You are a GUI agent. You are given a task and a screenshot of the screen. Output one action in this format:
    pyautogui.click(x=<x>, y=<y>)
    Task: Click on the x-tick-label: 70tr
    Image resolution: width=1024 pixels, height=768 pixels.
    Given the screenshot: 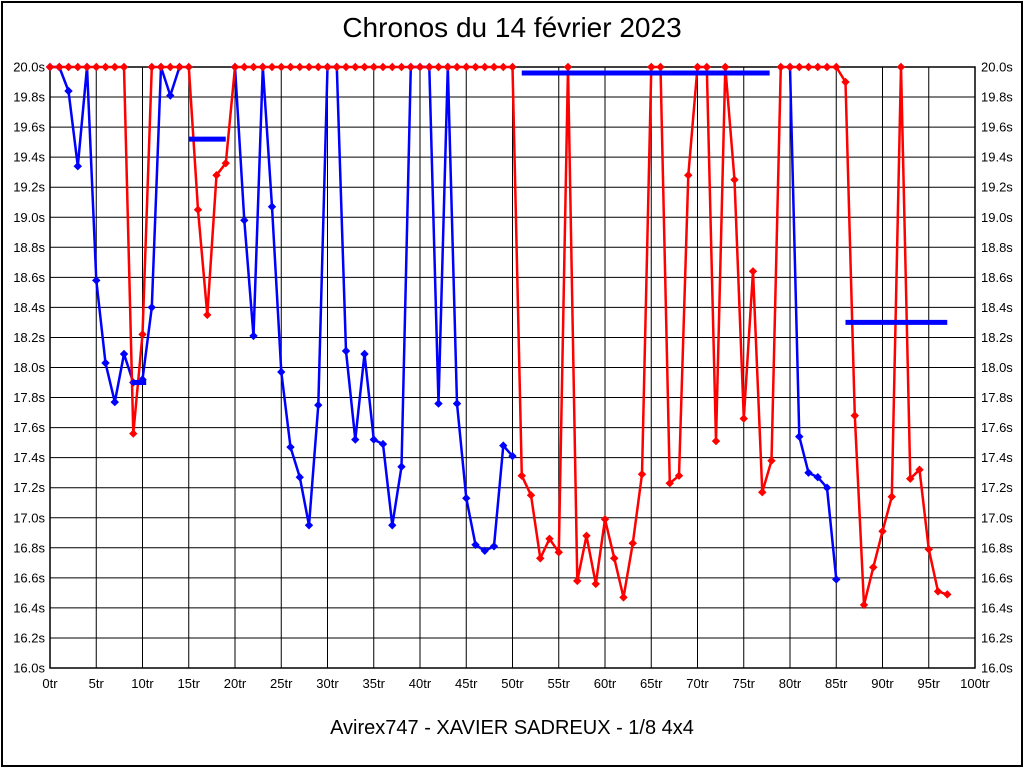 What is the action you would take?
    pyautogui.click(x=697, y=683)
    